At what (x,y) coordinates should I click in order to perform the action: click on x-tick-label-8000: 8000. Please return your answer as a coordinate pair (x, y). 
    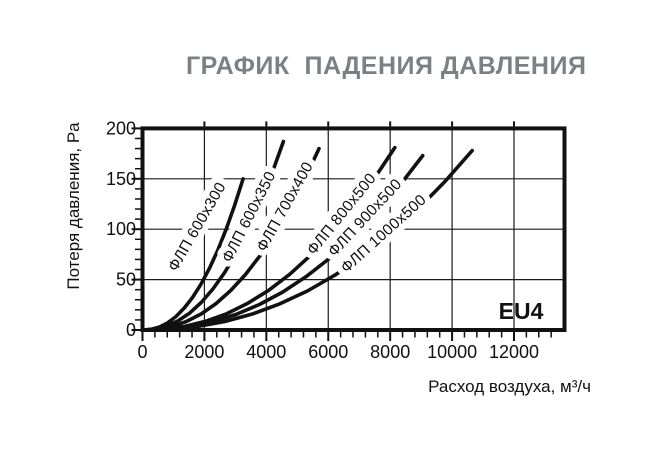
    Looking at the image, I should click on (390, 352).